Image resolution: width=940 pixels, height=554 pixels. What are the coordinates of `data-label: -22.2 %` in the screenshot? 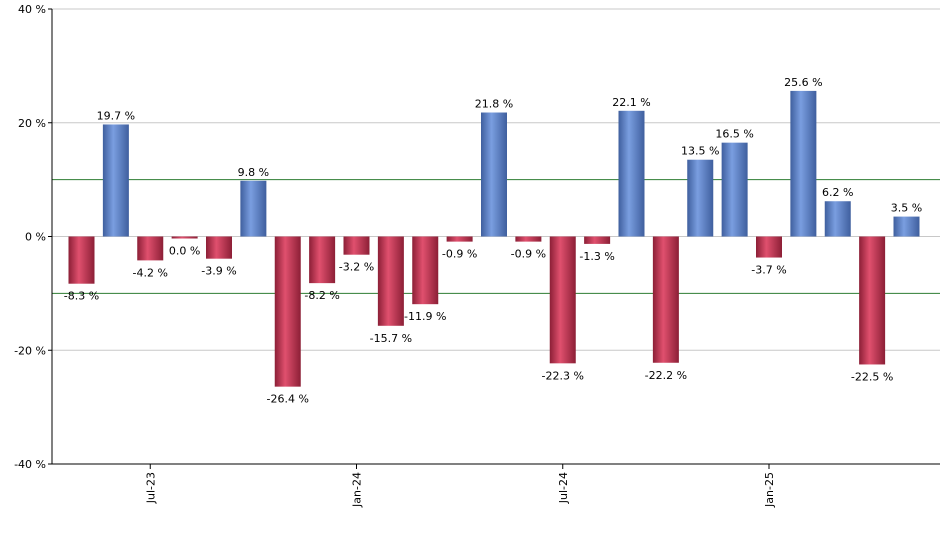 It's located at (666, 375).